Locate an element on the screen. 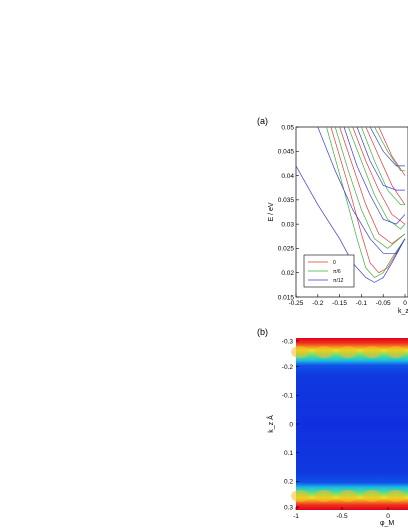 The width and height of the screenshot is (408, 528). heatmap-area is located at coordinates (352, 424).